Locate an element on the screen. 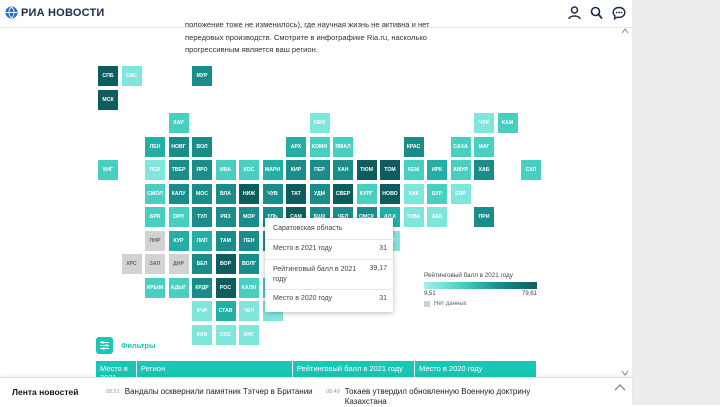 Image resolution: width=720 pixels, height=407 pixels. region-tile: КАЛМ is located at coordinates (249, 287).